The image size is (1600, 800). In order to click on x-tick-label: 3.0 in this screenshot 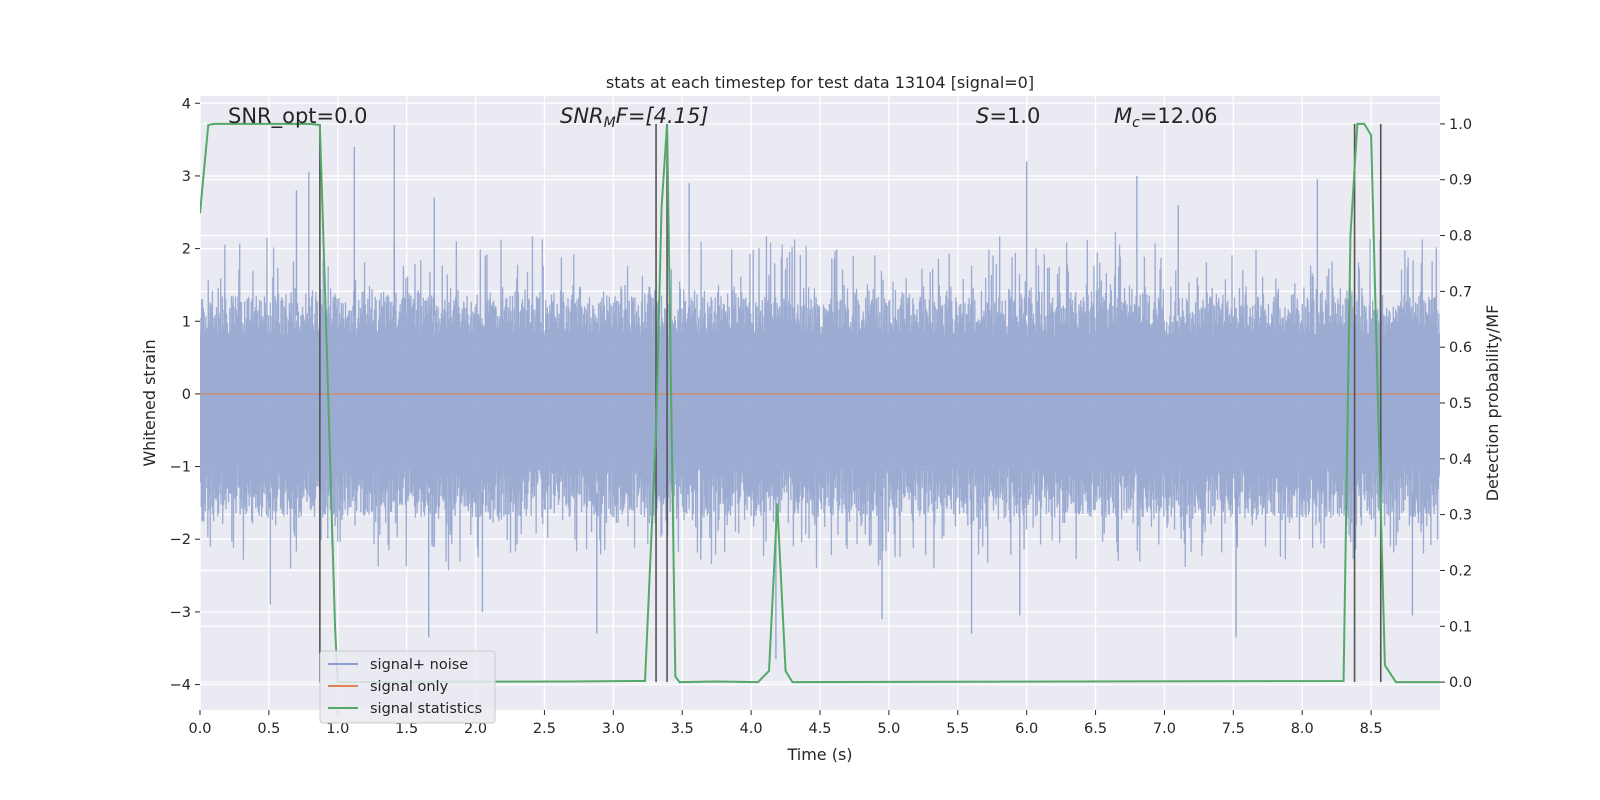, I will do `click(613, 729)`.